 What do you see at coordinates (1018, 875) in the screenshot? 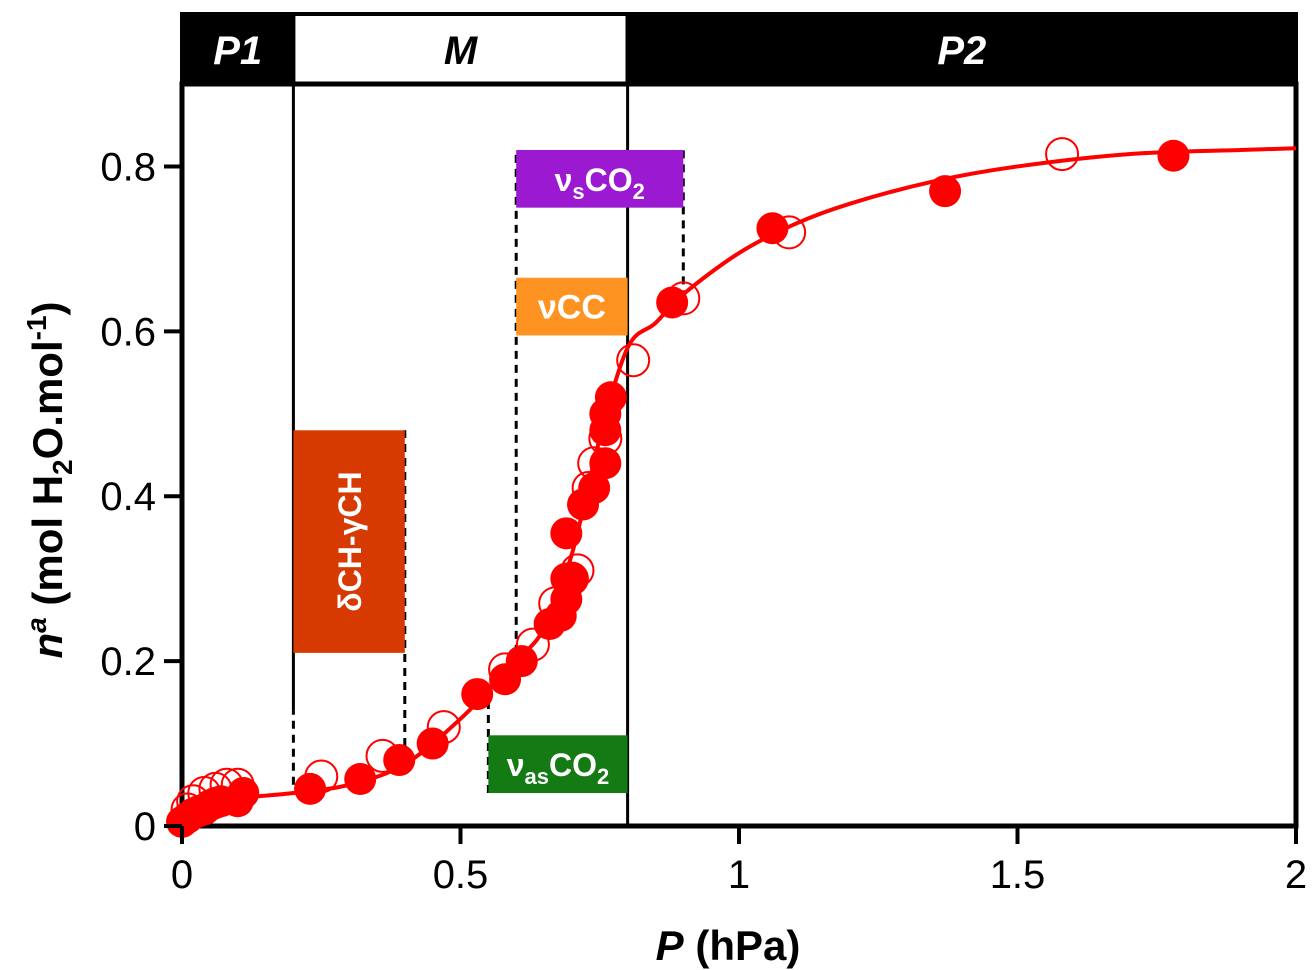
I see `x-tick-label: 1.5` at bounding box center [1018, 875].